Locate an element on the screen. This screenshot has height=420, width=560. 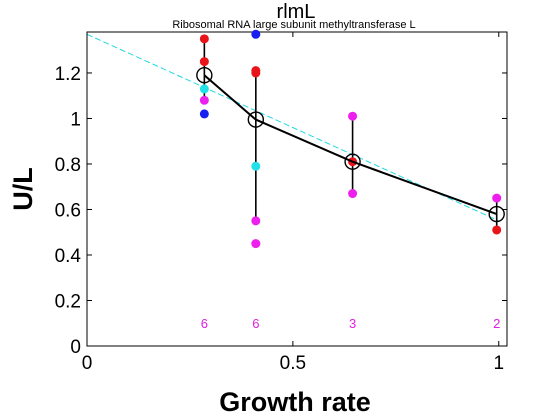
y-tick-label-1: 0.2 is located at coordinates (68, 301).